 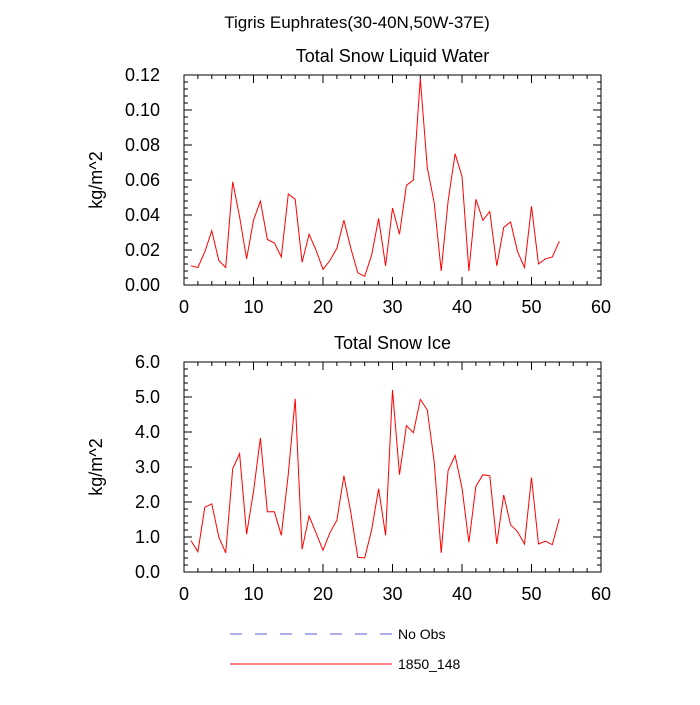 I want to click on y-tick-label: 0.00, so click(x=142, y=285).